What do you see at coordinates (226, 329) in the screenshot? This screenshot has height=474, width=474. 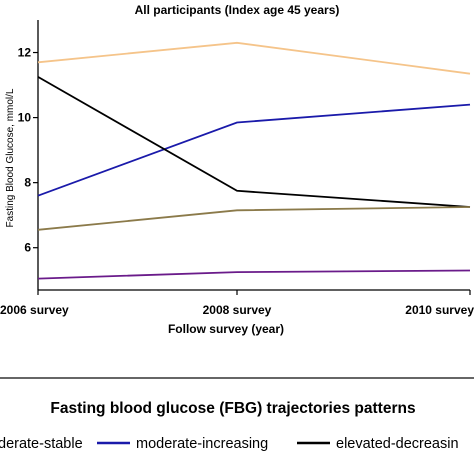 I see `x-axis-label: Follow survey (year)` at bounding box center [226, 329].